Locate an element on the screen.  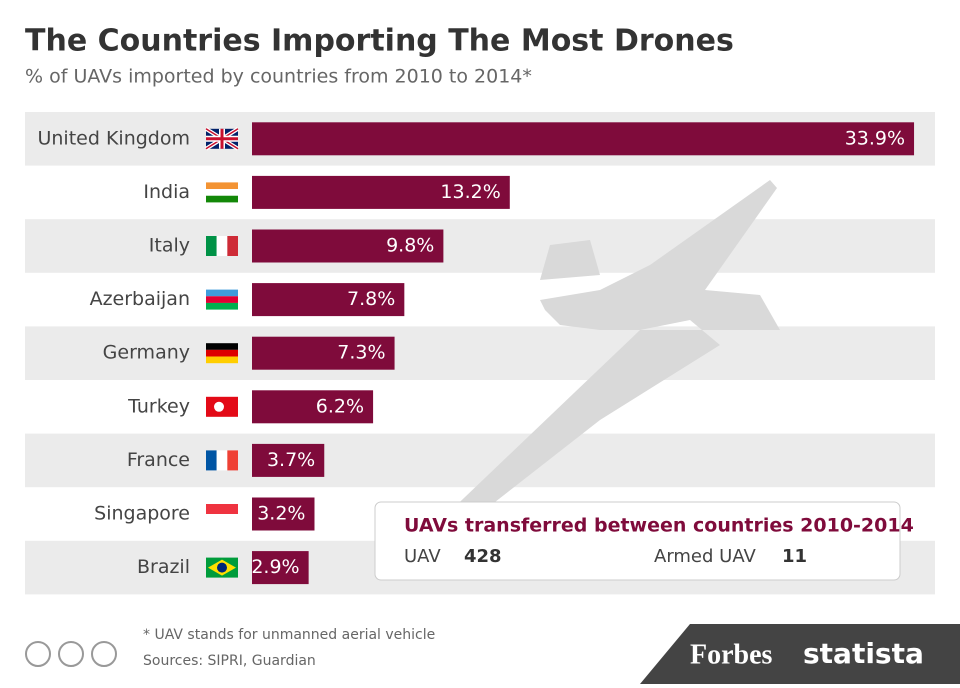
category-label: Turkey is located at coordinates (158, 406).